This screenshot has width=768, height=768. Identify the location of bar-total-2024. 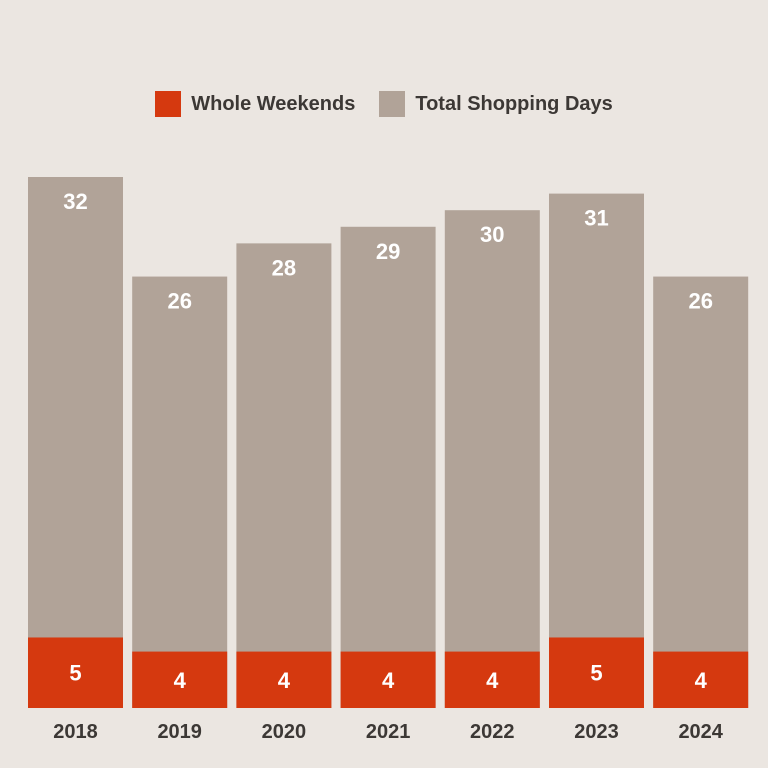
(701, 492).